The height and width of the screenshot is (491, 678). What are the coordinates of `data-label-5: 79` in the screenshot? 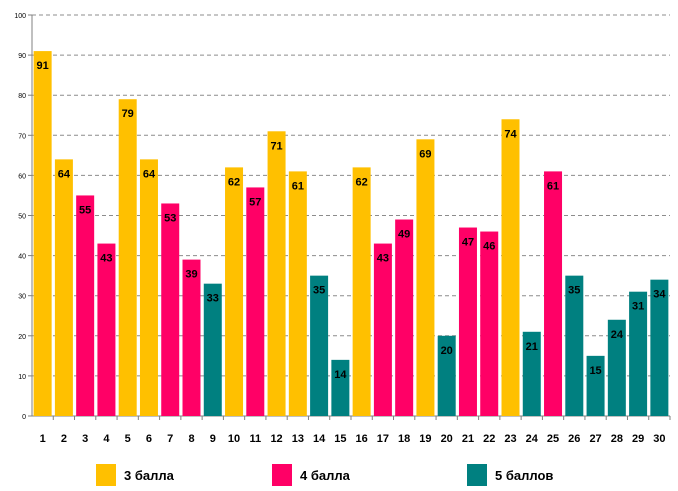 It's located at (128, 114).